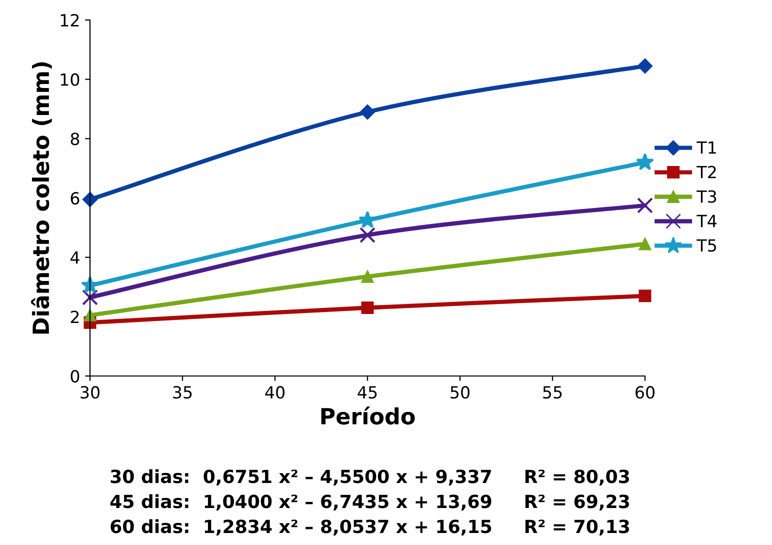 This screenshot has width=772, height=545. What do you see at coordinates (69, 20) in the screenshot?
I see `y-tick-label: 12` at bounding box center [69, 20].